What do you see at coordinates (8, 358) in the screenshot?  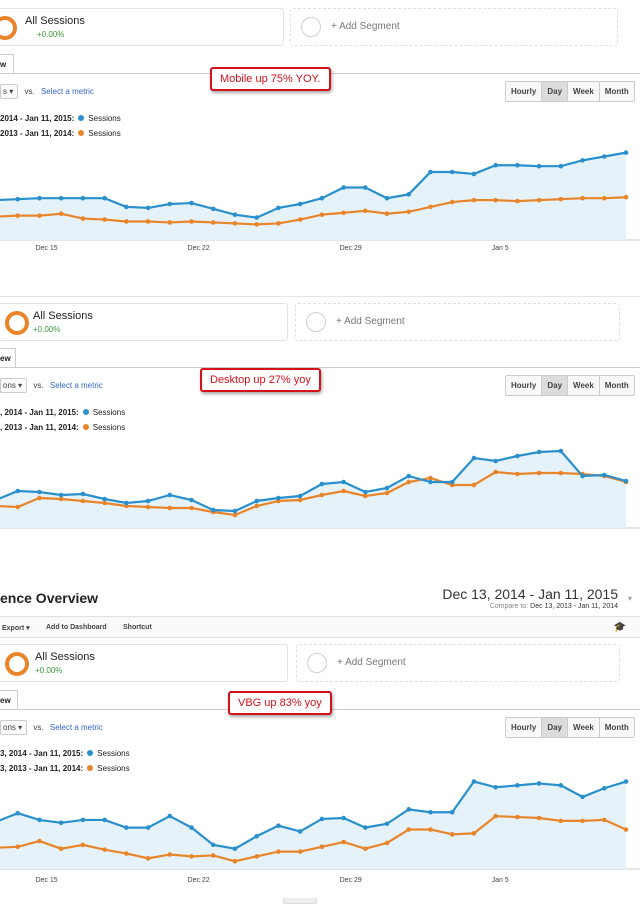 I see `tab-overview: ew` at bounding box center [8, 358].